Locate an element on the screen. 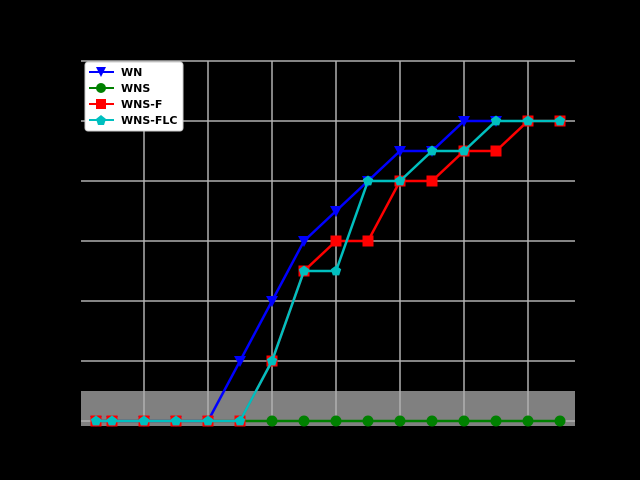 This screenshot has height=480, width=640. circle-icon is located at coordinates (101, 88).